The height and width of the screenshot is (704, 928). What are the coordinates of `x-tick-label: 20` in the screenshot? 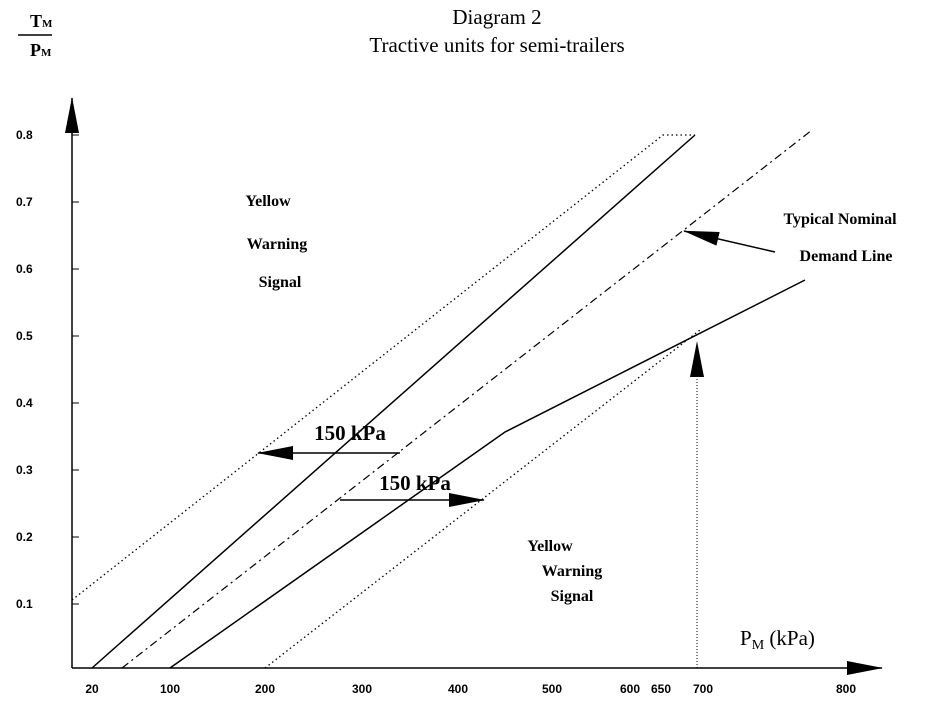 It's located at (92, 689).